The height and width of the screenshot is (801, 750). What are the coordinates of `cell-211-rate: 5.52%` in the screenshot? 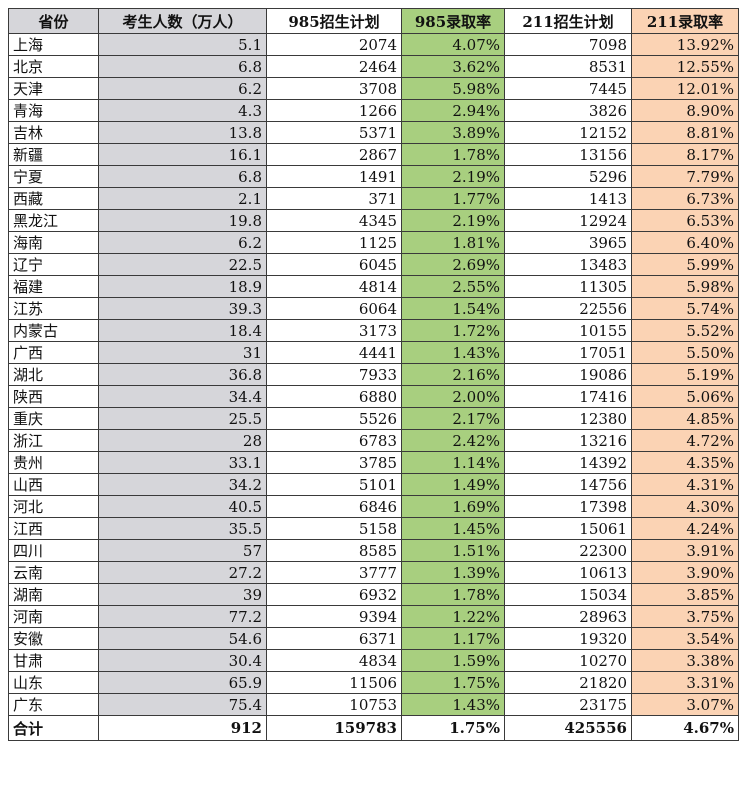 It's located at (685, 330).